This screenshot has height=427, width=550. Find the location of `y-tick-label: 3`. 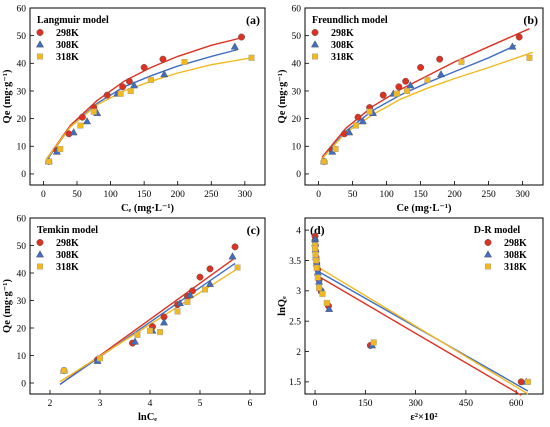

y-tick-label: 3 is located at coordinates (298, 292).